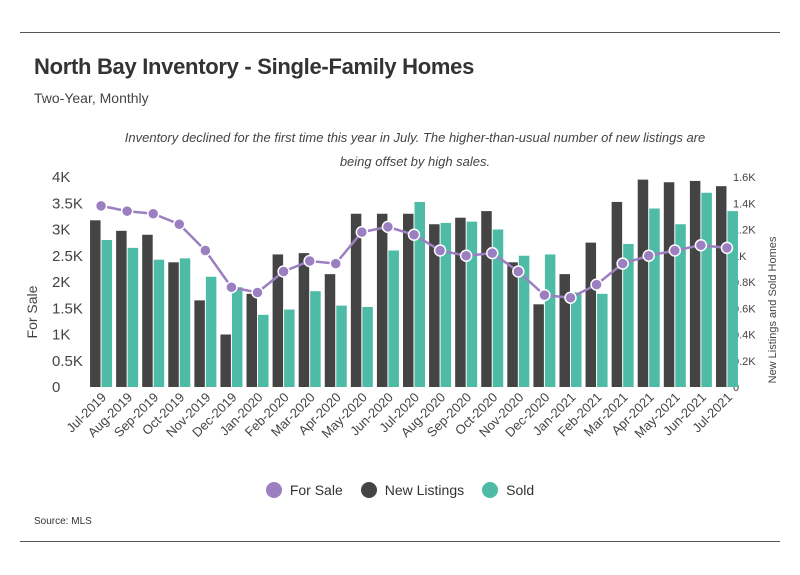 The height and width of the screenshot is (575, 800). I want to click on right-tick-label: 1.2K, so click(744, 231).